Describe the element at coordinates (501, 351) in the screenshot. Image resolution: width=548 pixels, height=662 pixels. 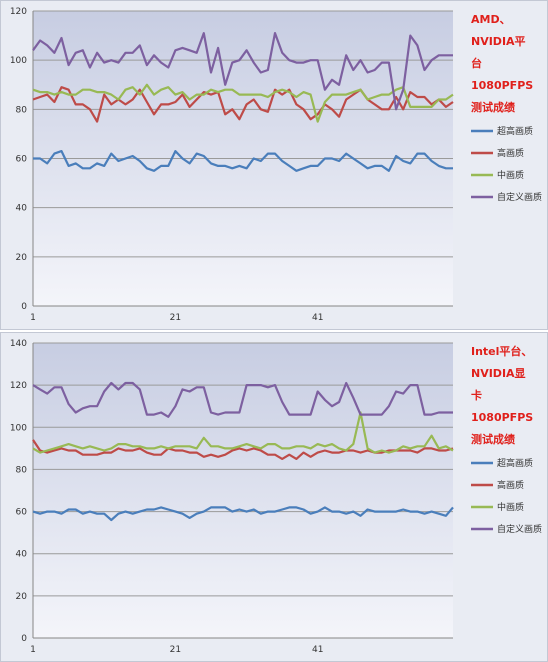
I see `chart-title-line: Intel平台、` at that location.